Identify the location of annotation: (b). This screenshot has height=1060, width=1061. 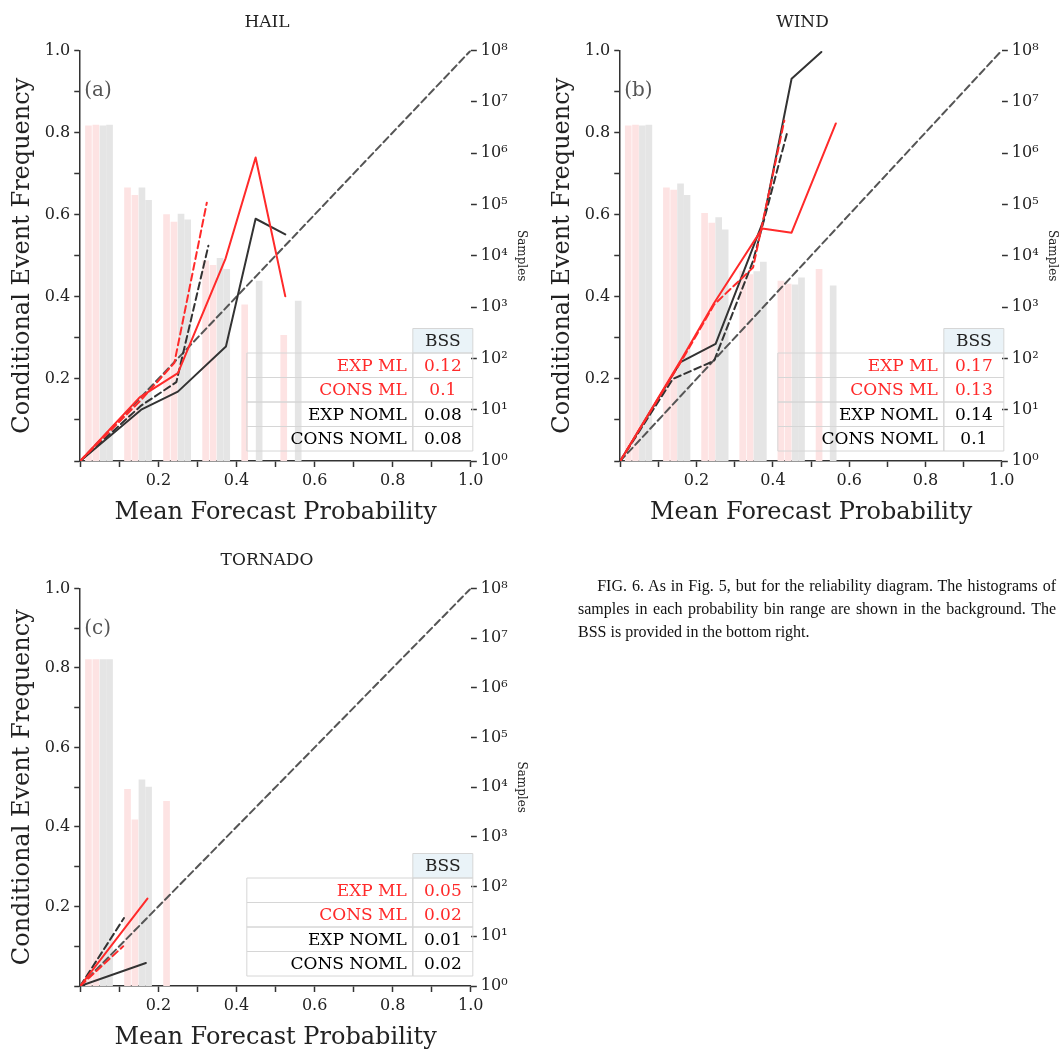
(638, 88).